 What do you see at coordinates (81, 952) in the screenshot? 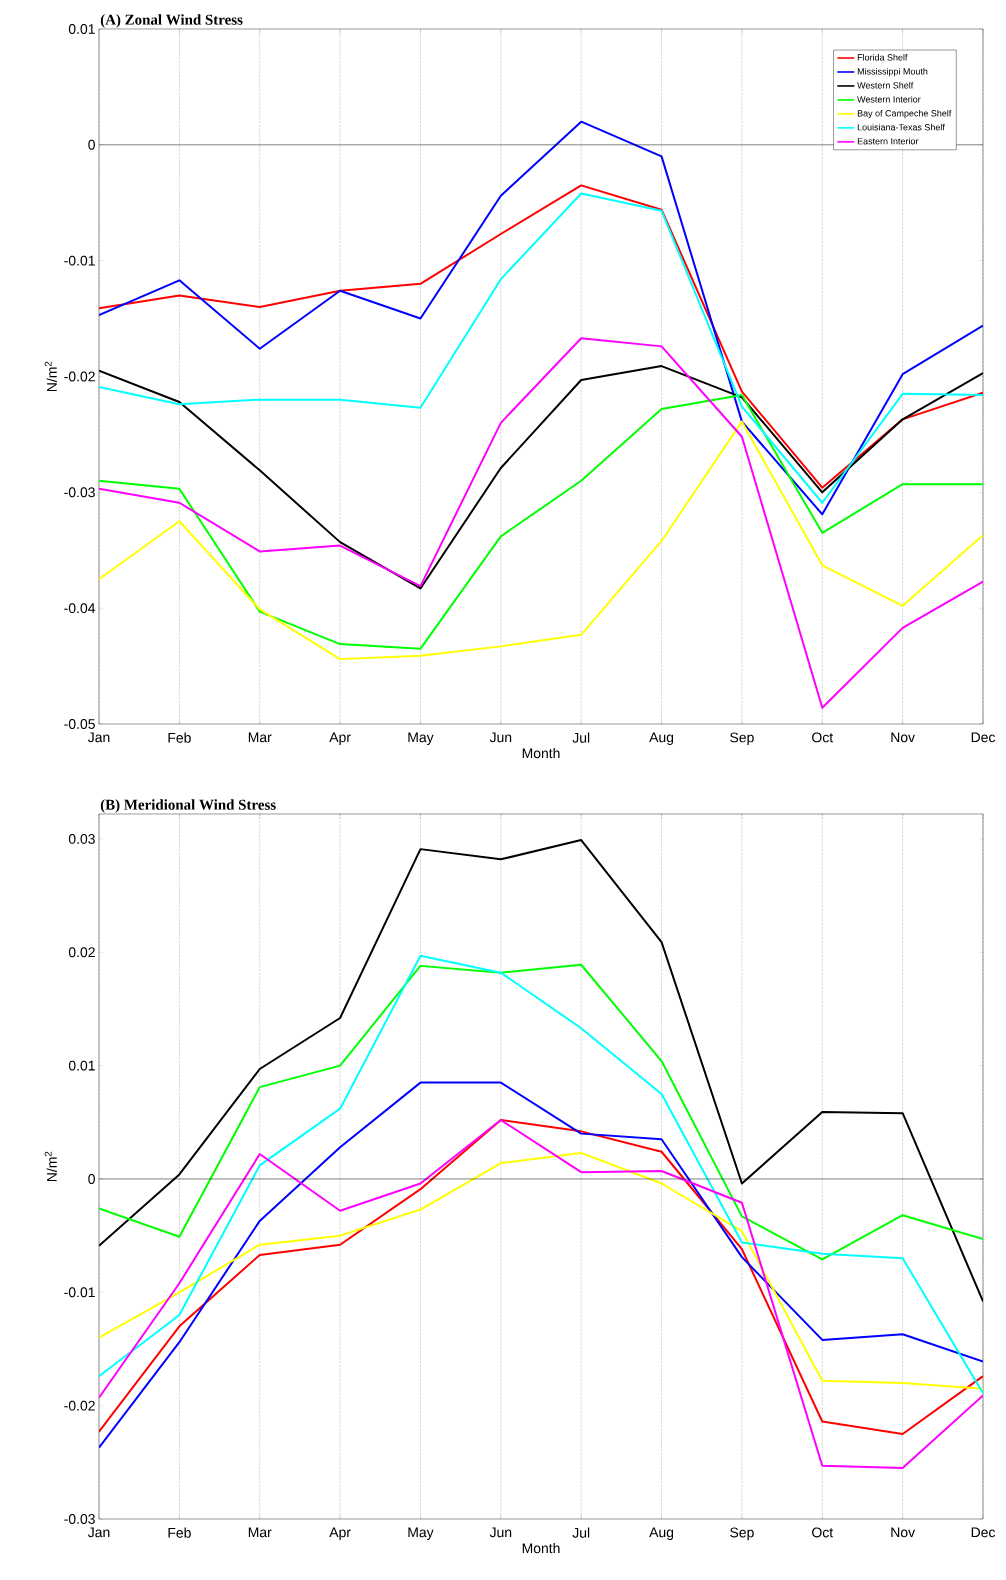
I see `y-tick-label: 0.02` at bounding box center [81, 952].